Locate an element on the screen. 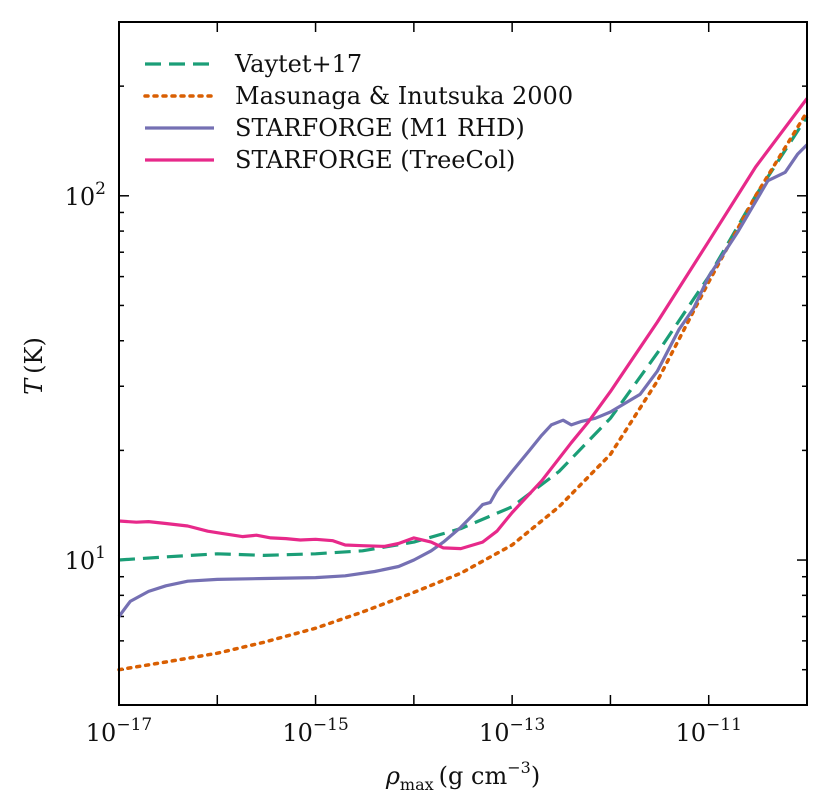  y-tick-label-1: 10² is located at coordinates (85, 195).